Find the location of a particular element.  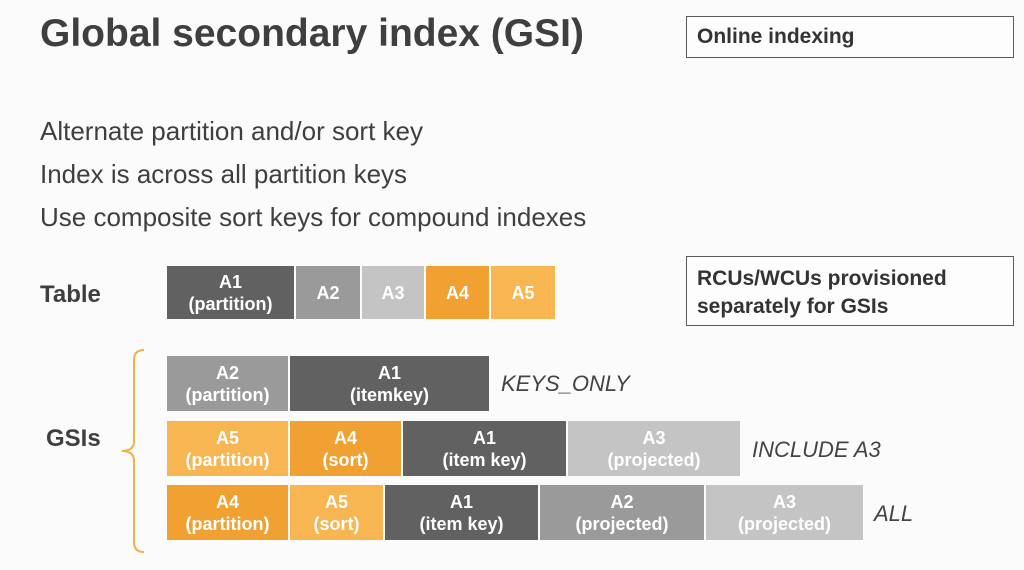

attribute-cell-a2: A2 (partition) is located at coordinates (228, 383).